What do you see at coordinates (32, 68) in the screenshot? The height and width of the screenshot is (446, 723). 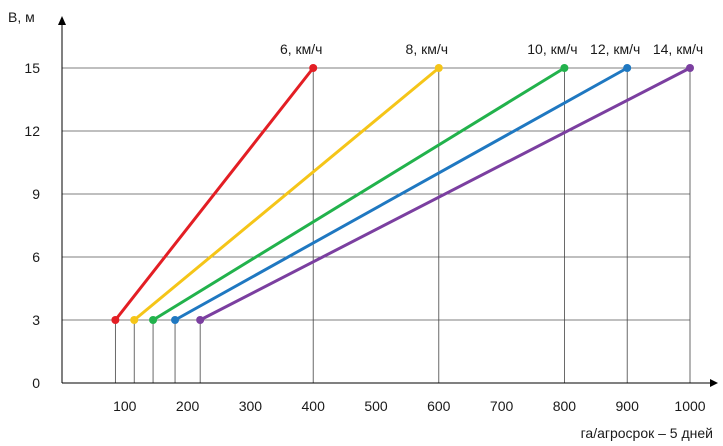 I see `y-tick-label: 15` at bounding box center [32, 68].